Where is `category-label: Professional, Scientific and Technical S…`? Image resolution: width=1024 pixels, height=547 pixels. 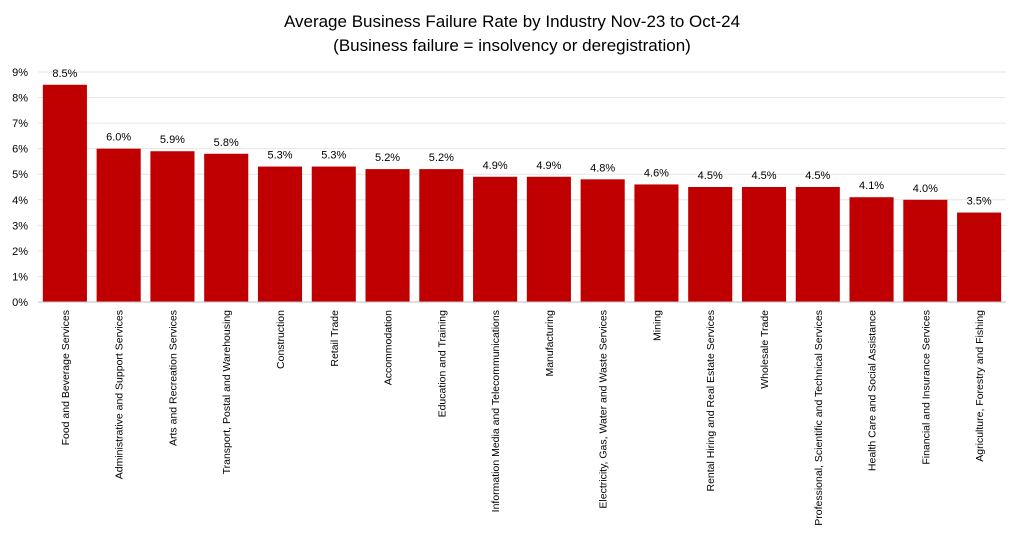
category-label: Professional, Scientific and Technical S… is located at coordinates (819, 418).